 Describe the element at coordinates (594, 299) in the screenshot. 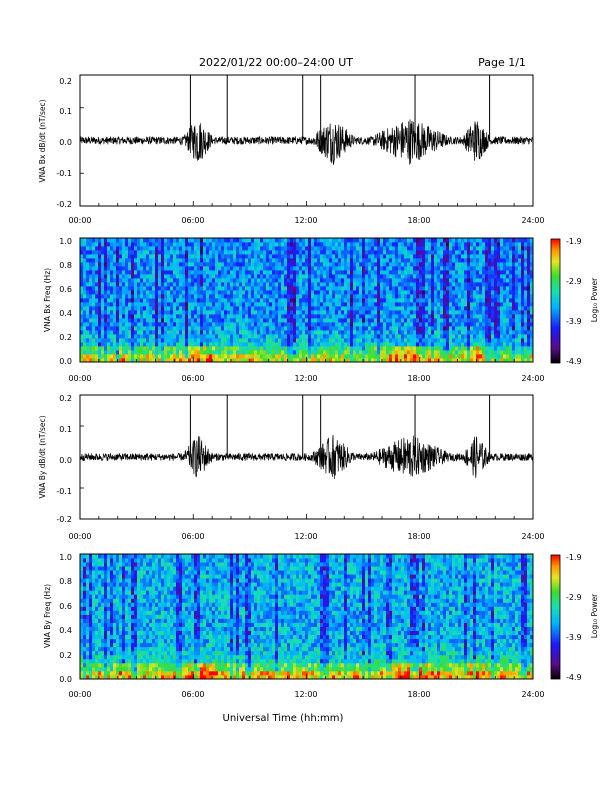

I see `colorbar-label: Log₁₀ Power` at that location.